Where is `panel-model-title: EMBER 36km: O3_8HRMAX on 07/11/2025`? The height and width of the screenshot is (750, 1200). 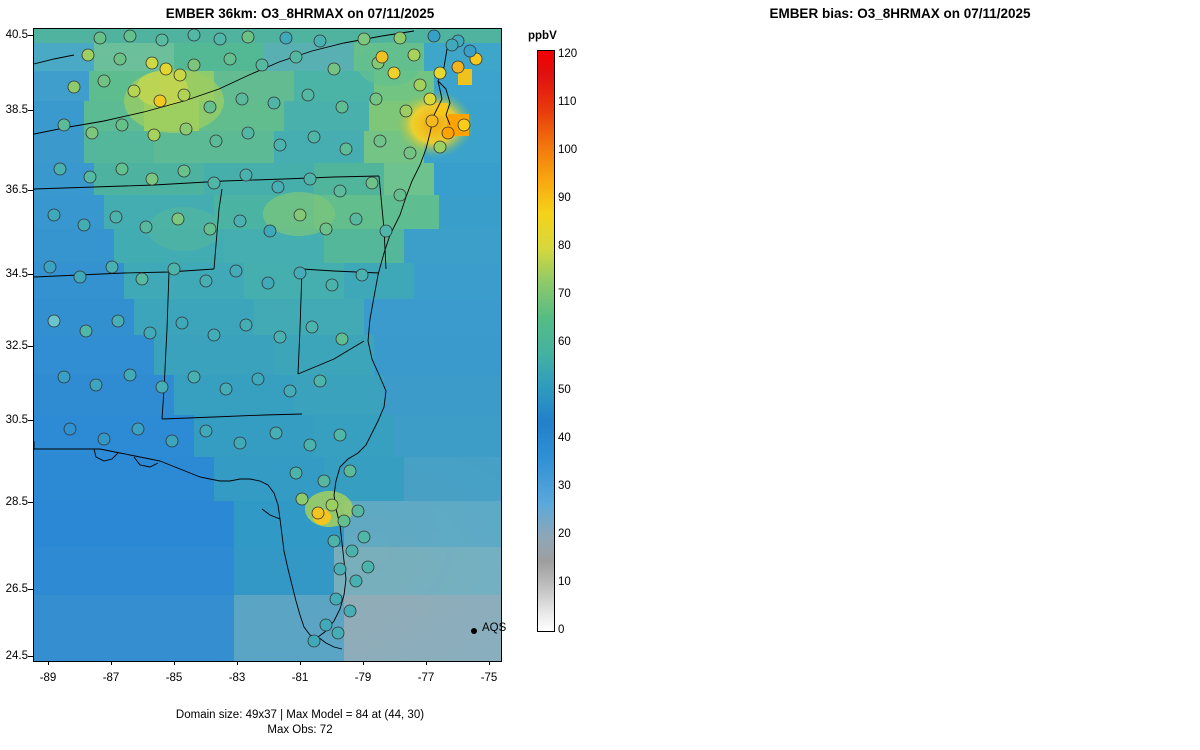 panel-model-title: EMBER 36km: O3_8HRMAX on 07/11/2025 is located at coordinates (300, 13).